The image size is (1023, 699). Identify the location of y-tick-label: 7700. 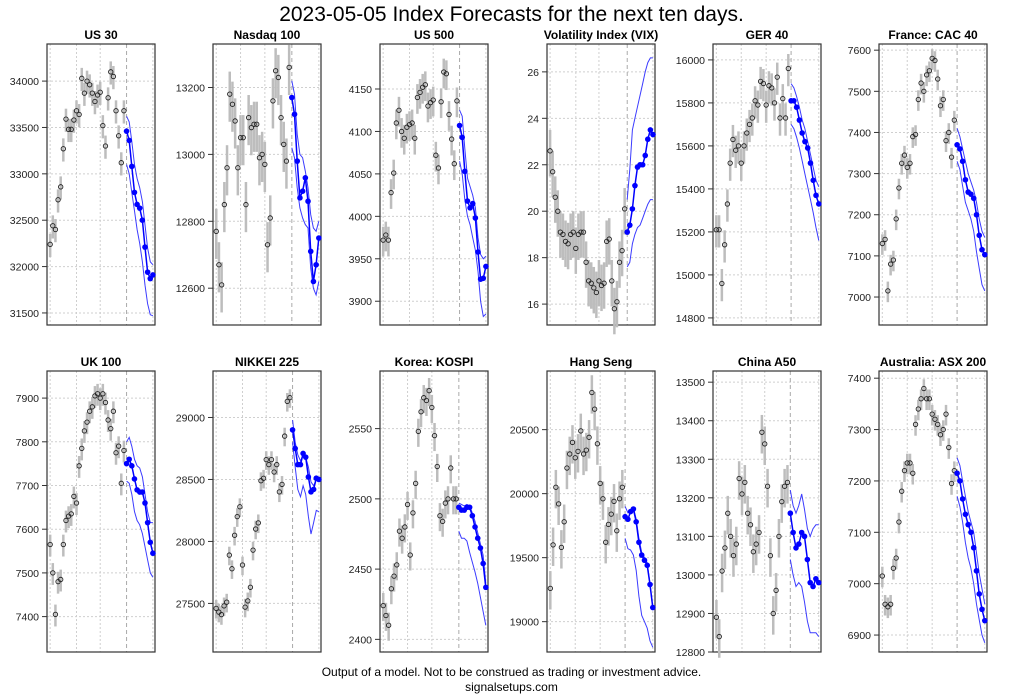
(28, 486).